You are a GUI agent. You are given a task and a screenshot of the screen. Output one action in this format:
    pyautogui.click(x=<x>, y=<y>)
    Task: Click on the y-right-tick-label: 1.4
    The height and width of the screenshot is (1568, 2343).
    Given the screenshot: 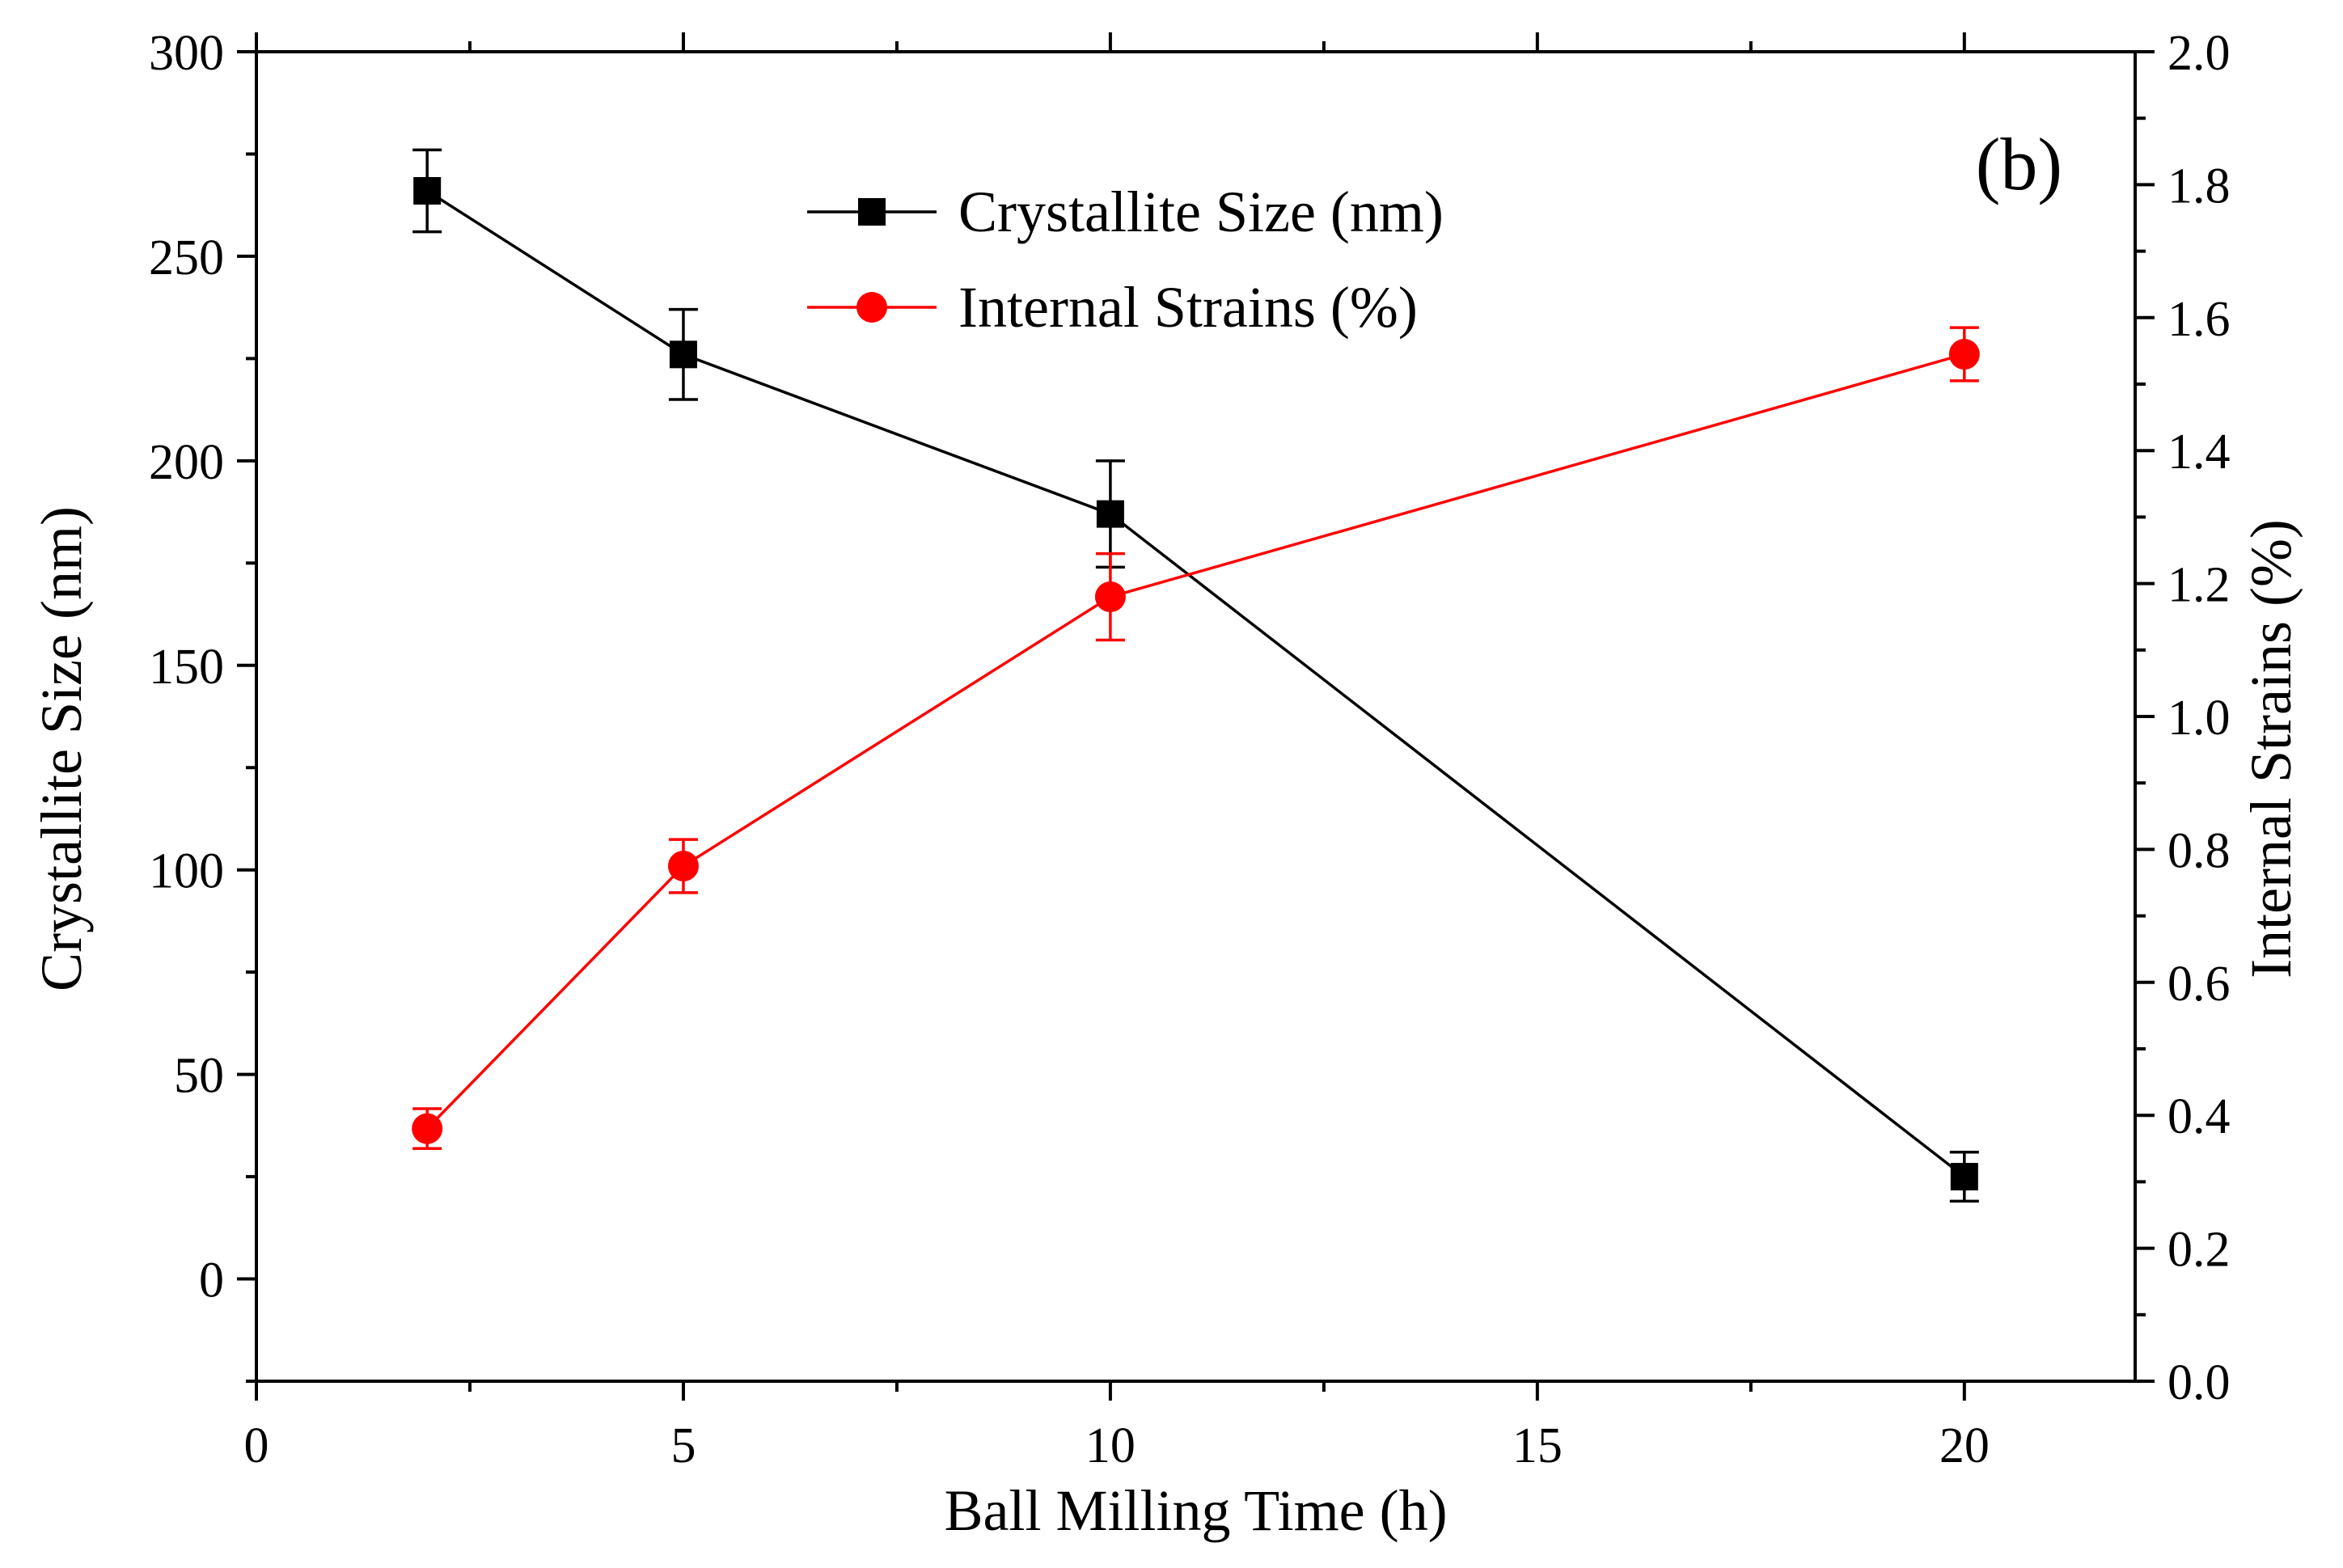 What is the action you would take?
    pyautogui.click(x=2199, y=452)
    